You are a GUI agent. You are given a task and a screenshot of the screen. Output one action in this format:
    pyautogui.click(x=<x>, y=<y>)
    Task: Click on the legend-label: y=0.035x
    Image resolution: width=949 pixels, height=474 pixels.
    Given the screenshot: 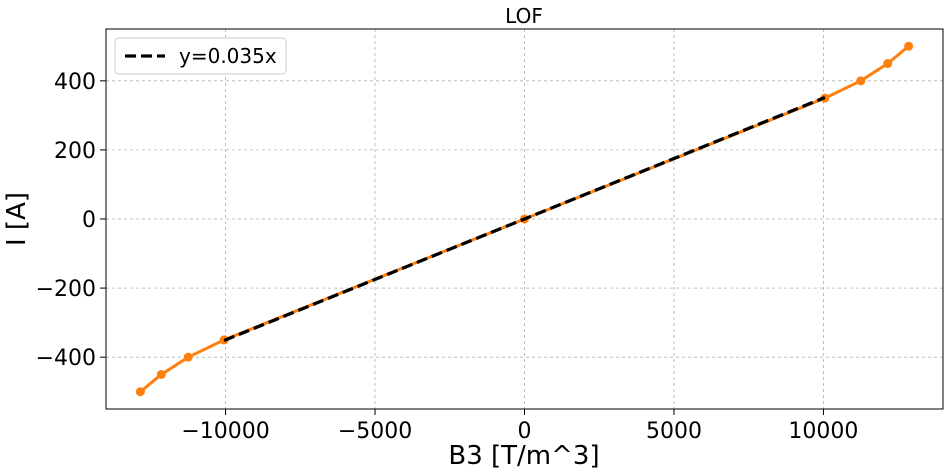 What is the action you would take?
    pyautogui.click(x=228, y=56)
    